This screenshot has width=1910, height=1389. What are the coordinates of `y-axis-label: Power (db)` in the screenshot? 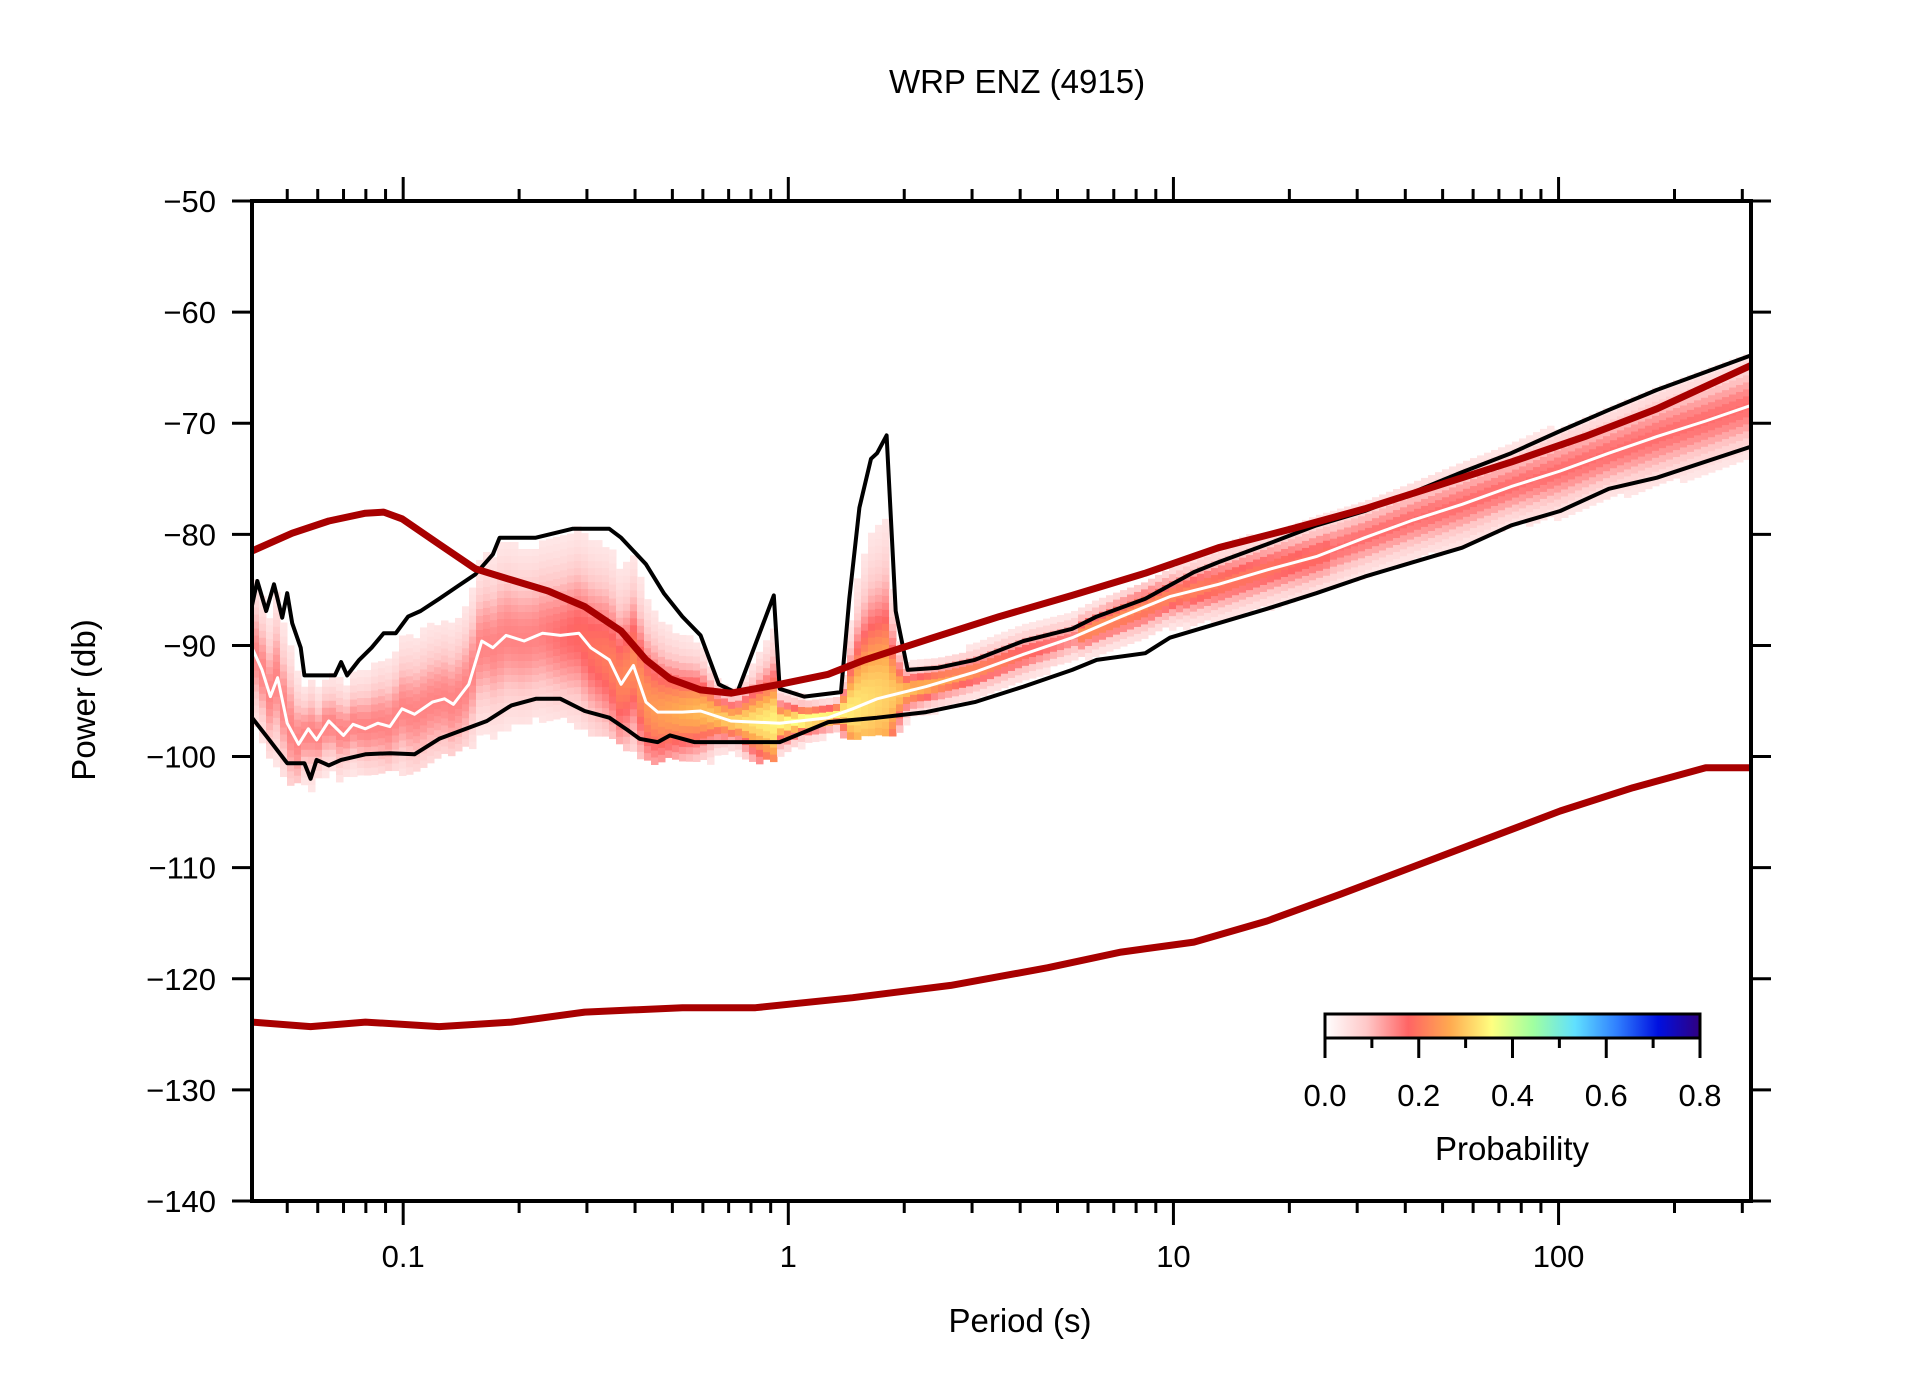 It's located at (83, 699).